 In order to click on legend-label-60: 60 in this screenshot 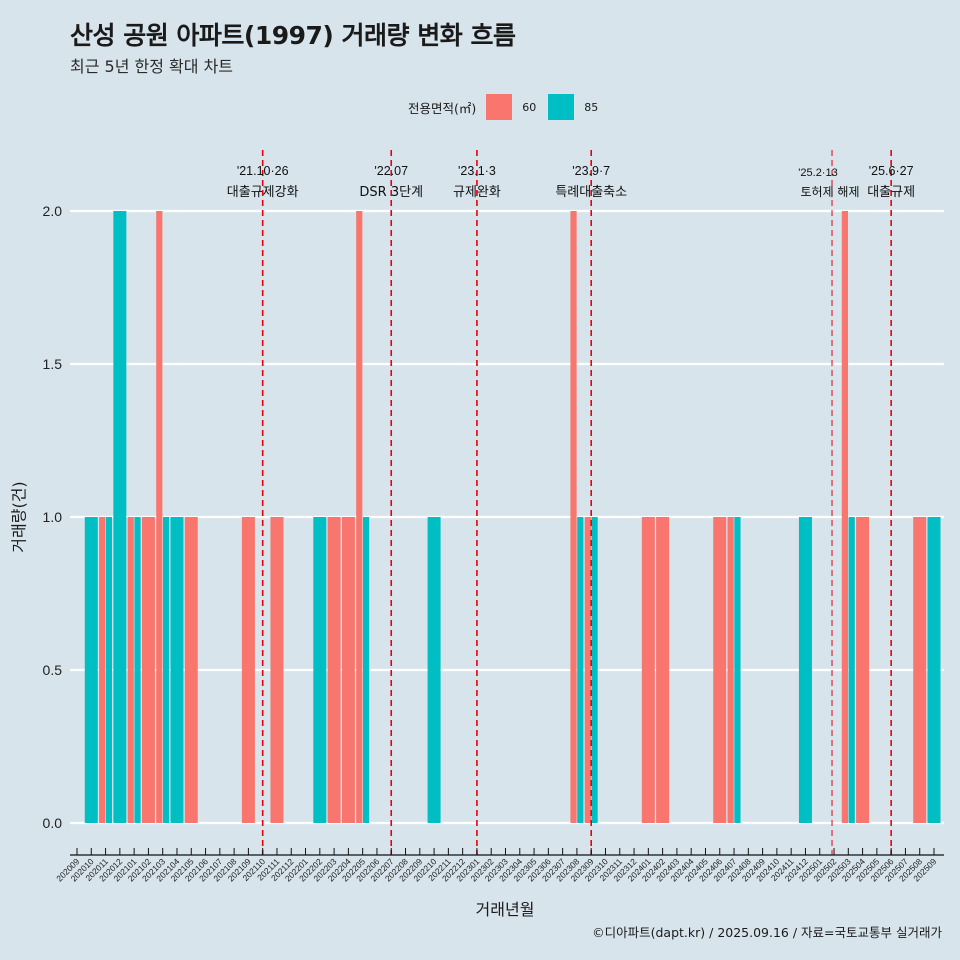, I will do `click(529, 107)`.